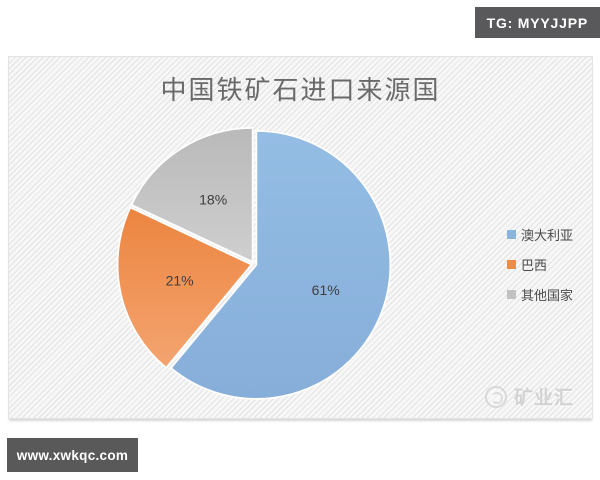 This screenshot has width=600, height=480. Describe the element at coordinates (496, 396) in the screenshot. I see `mining-logo-icon` at that location.